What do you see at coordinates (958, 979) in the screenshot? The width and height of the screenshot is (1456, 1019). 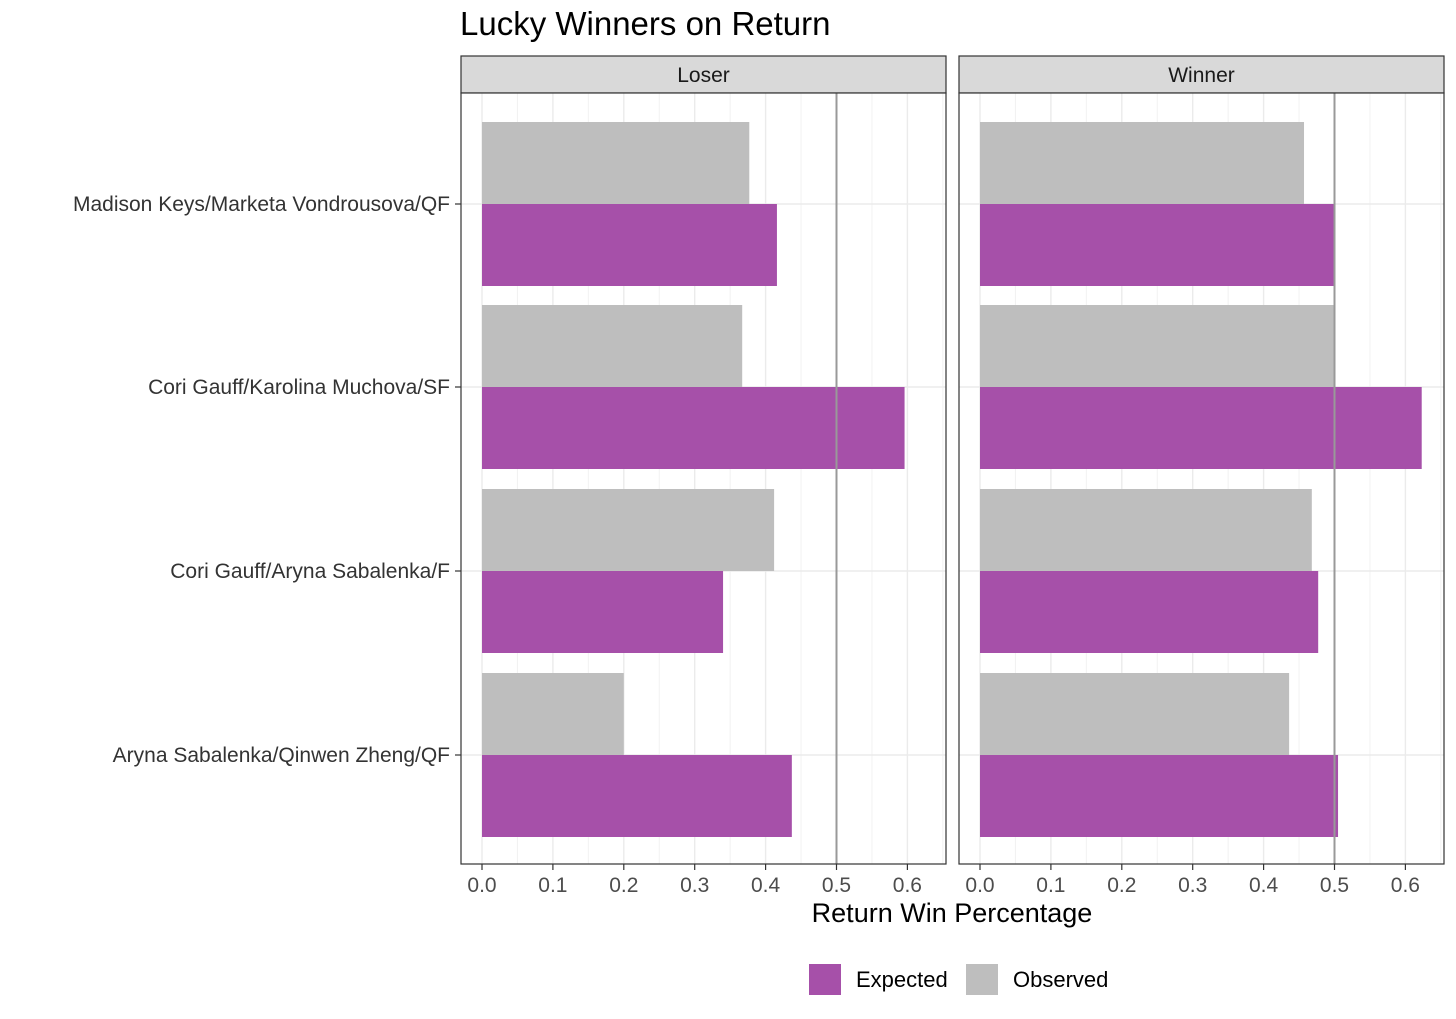 I see `legend: Expected Observed` at bounding box center [958, 979].